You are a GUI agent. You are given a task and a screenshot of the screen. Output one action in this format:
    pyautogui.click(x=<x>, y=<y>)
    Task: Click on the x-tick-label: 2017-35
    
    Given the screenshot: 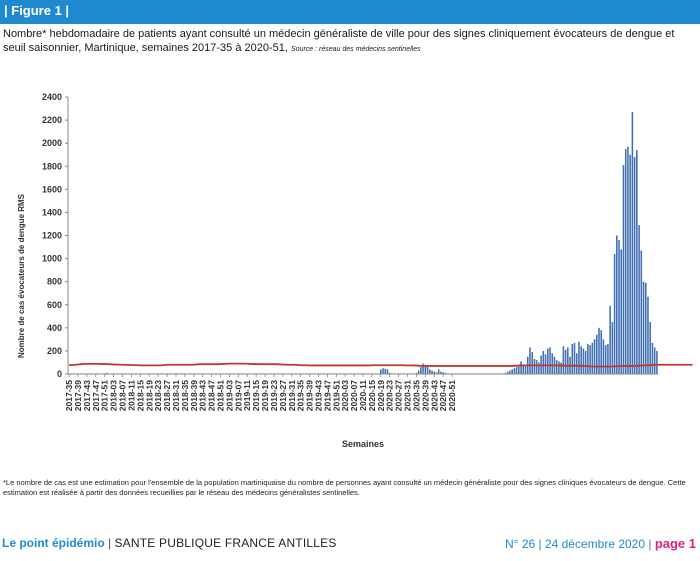 What is the action you would take?
    pyautogui.click(x=69, y=395)
    